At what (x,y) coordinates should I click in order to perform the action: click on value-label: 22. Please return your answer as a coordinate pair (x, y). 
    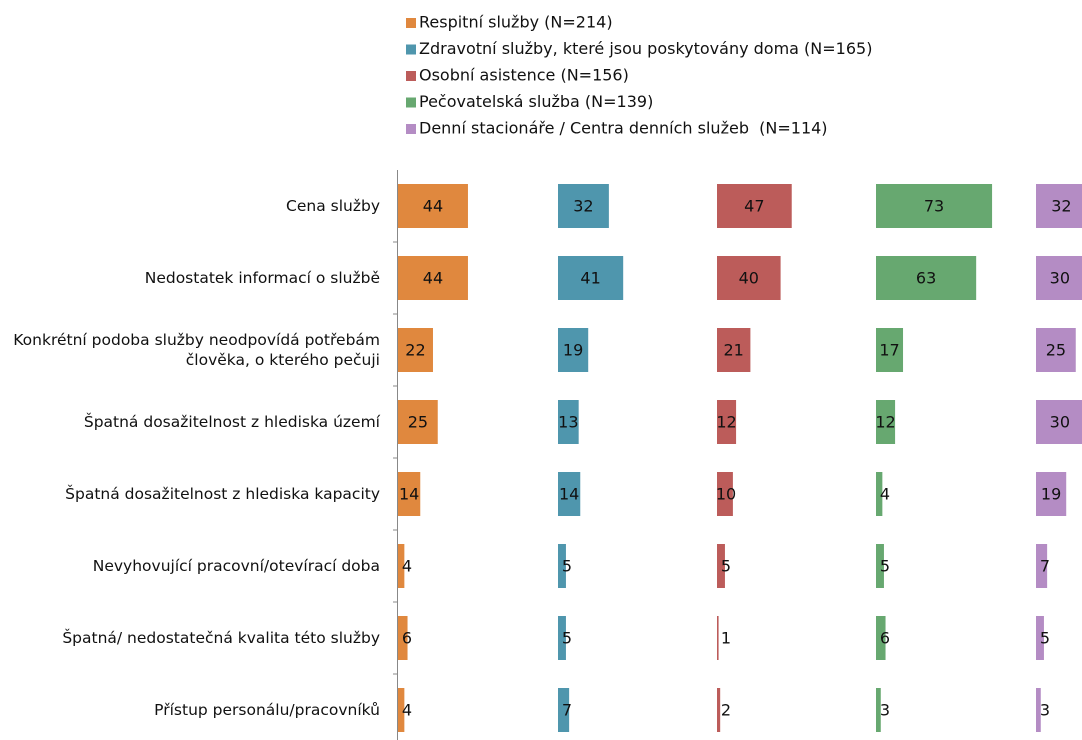
    Looking at the image, I should click on (415, 350).